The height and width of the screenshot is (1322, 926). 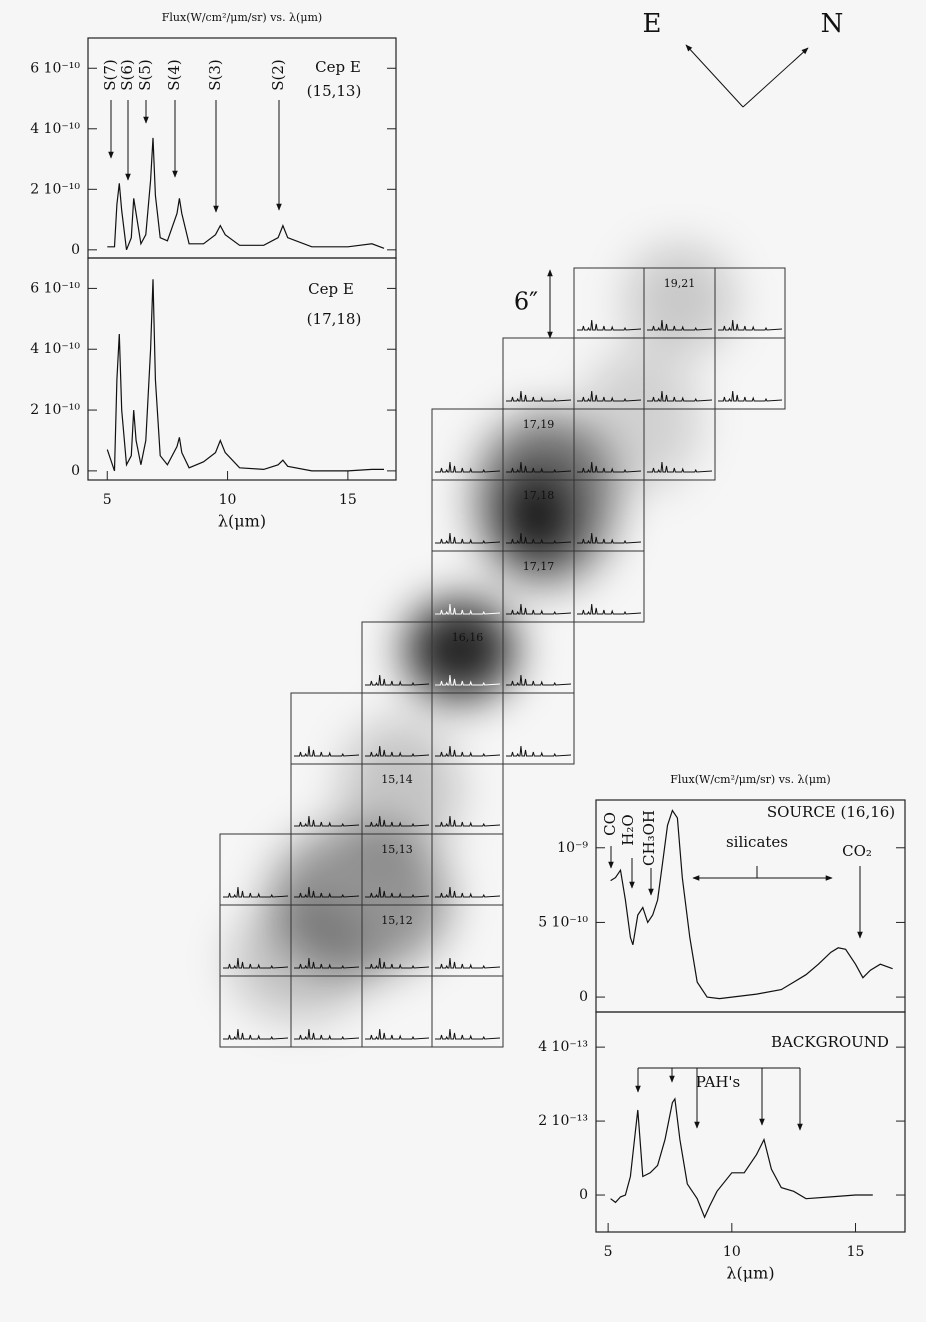 I want to click on annotation: S(6), so click(x=127, y=75).